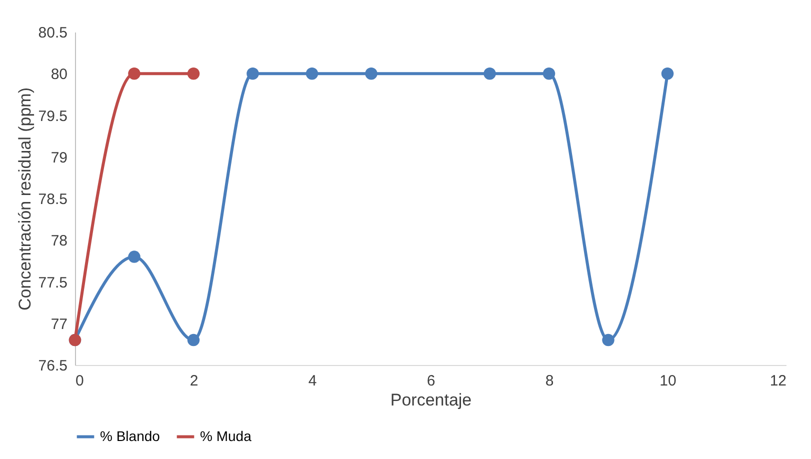 The height and width of the screenshot is (459, 811). What do you see at coordinates (59, 157) in the screenshot?
I see `y-tick-label: 79` at bounding box center [59, 157].